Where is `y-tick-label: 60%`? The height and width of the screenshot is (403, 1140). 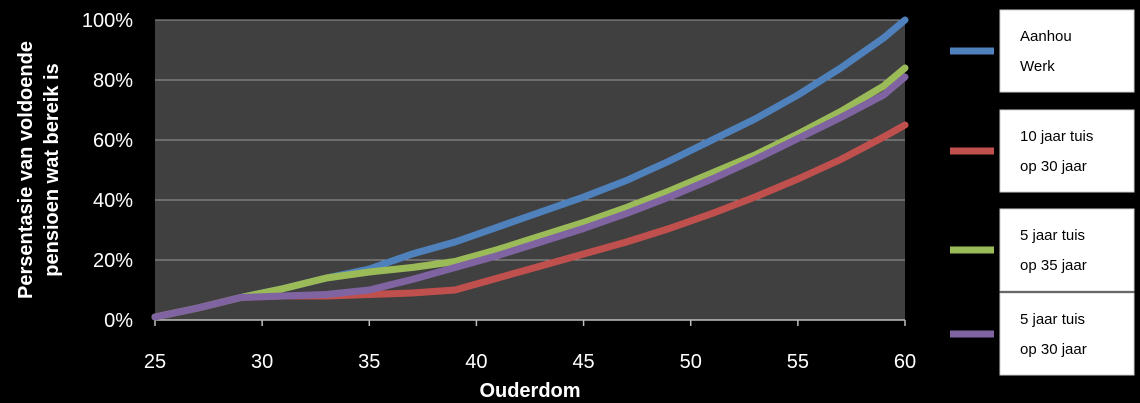
y-tick-label: 60% is located at coordinates (113, 141).